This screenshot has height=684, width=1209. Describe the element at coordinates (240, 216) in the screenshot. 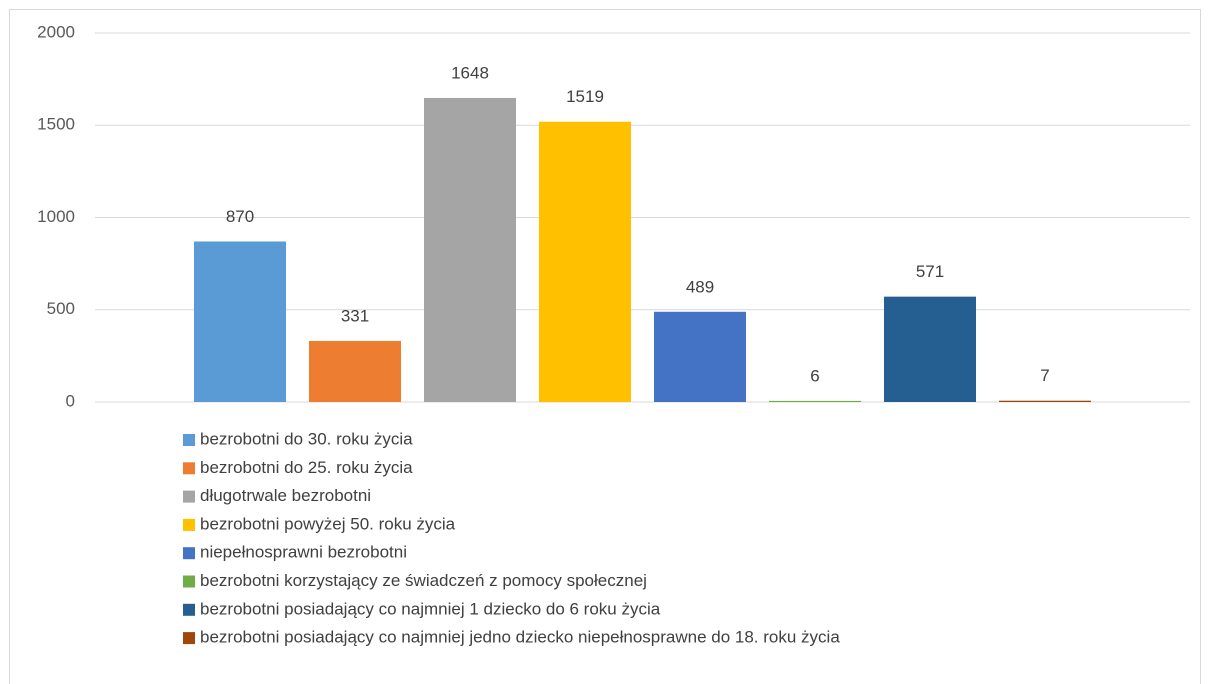

I see `data-label: 870` at that location.